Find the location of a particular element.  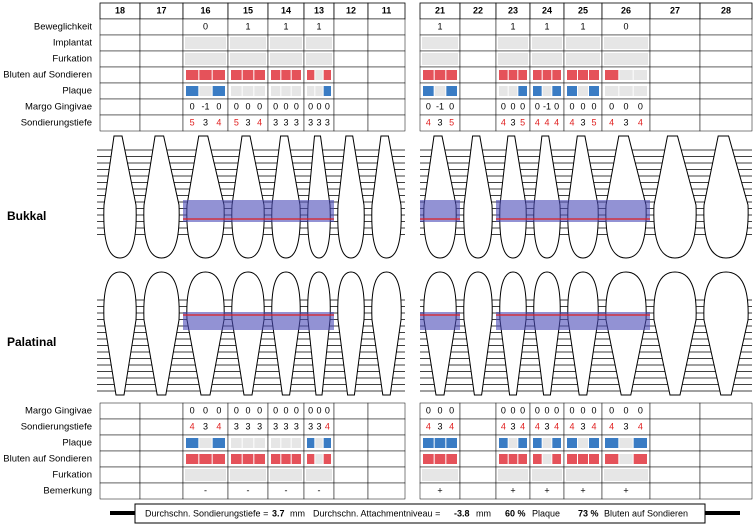

row-label: Furkation is located at coordinates (72, 475).